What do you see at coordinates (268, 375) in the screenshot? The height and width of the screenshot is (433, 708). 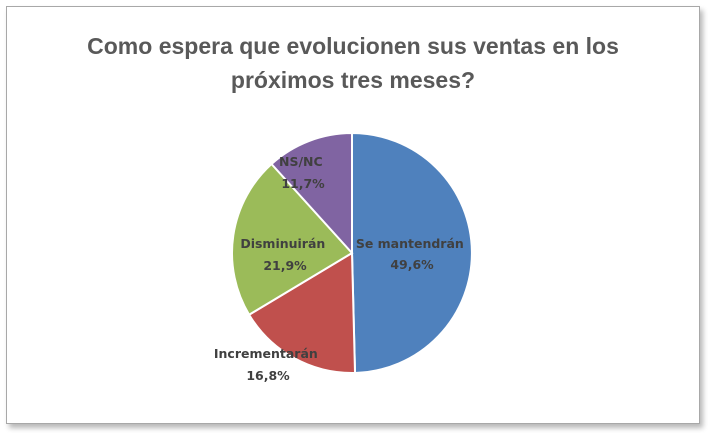 I see `label-incrementaran-value: 16,8%` at bounding box center [268, 375].